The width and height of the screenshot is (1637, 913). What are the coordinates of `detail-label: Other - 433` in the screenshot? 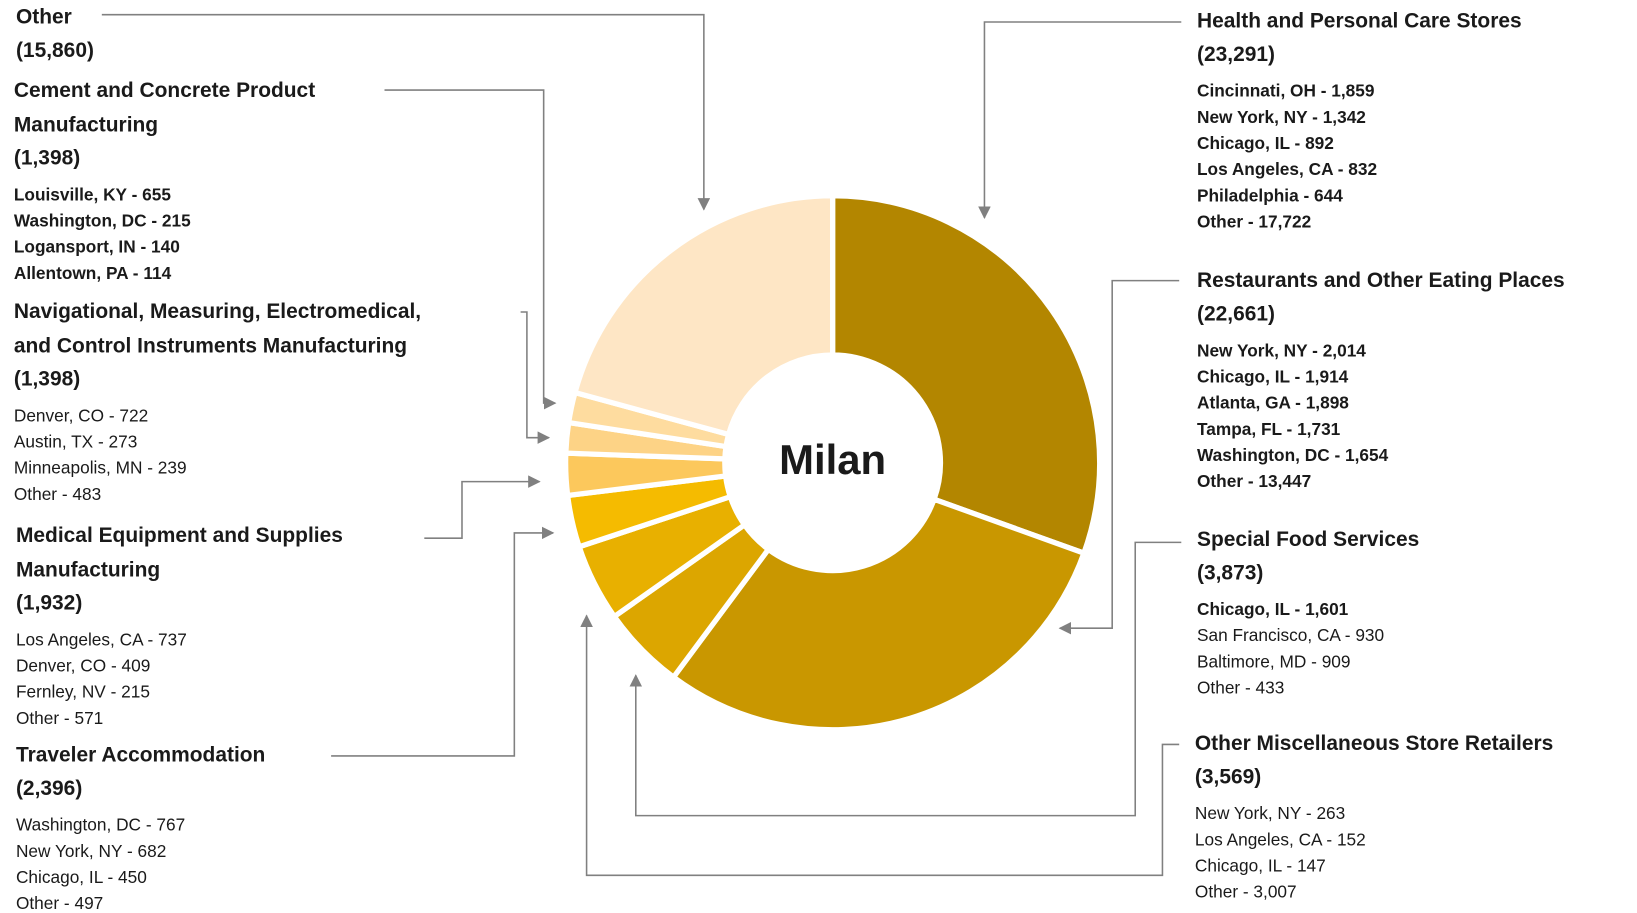 It's located at (1240, 688).